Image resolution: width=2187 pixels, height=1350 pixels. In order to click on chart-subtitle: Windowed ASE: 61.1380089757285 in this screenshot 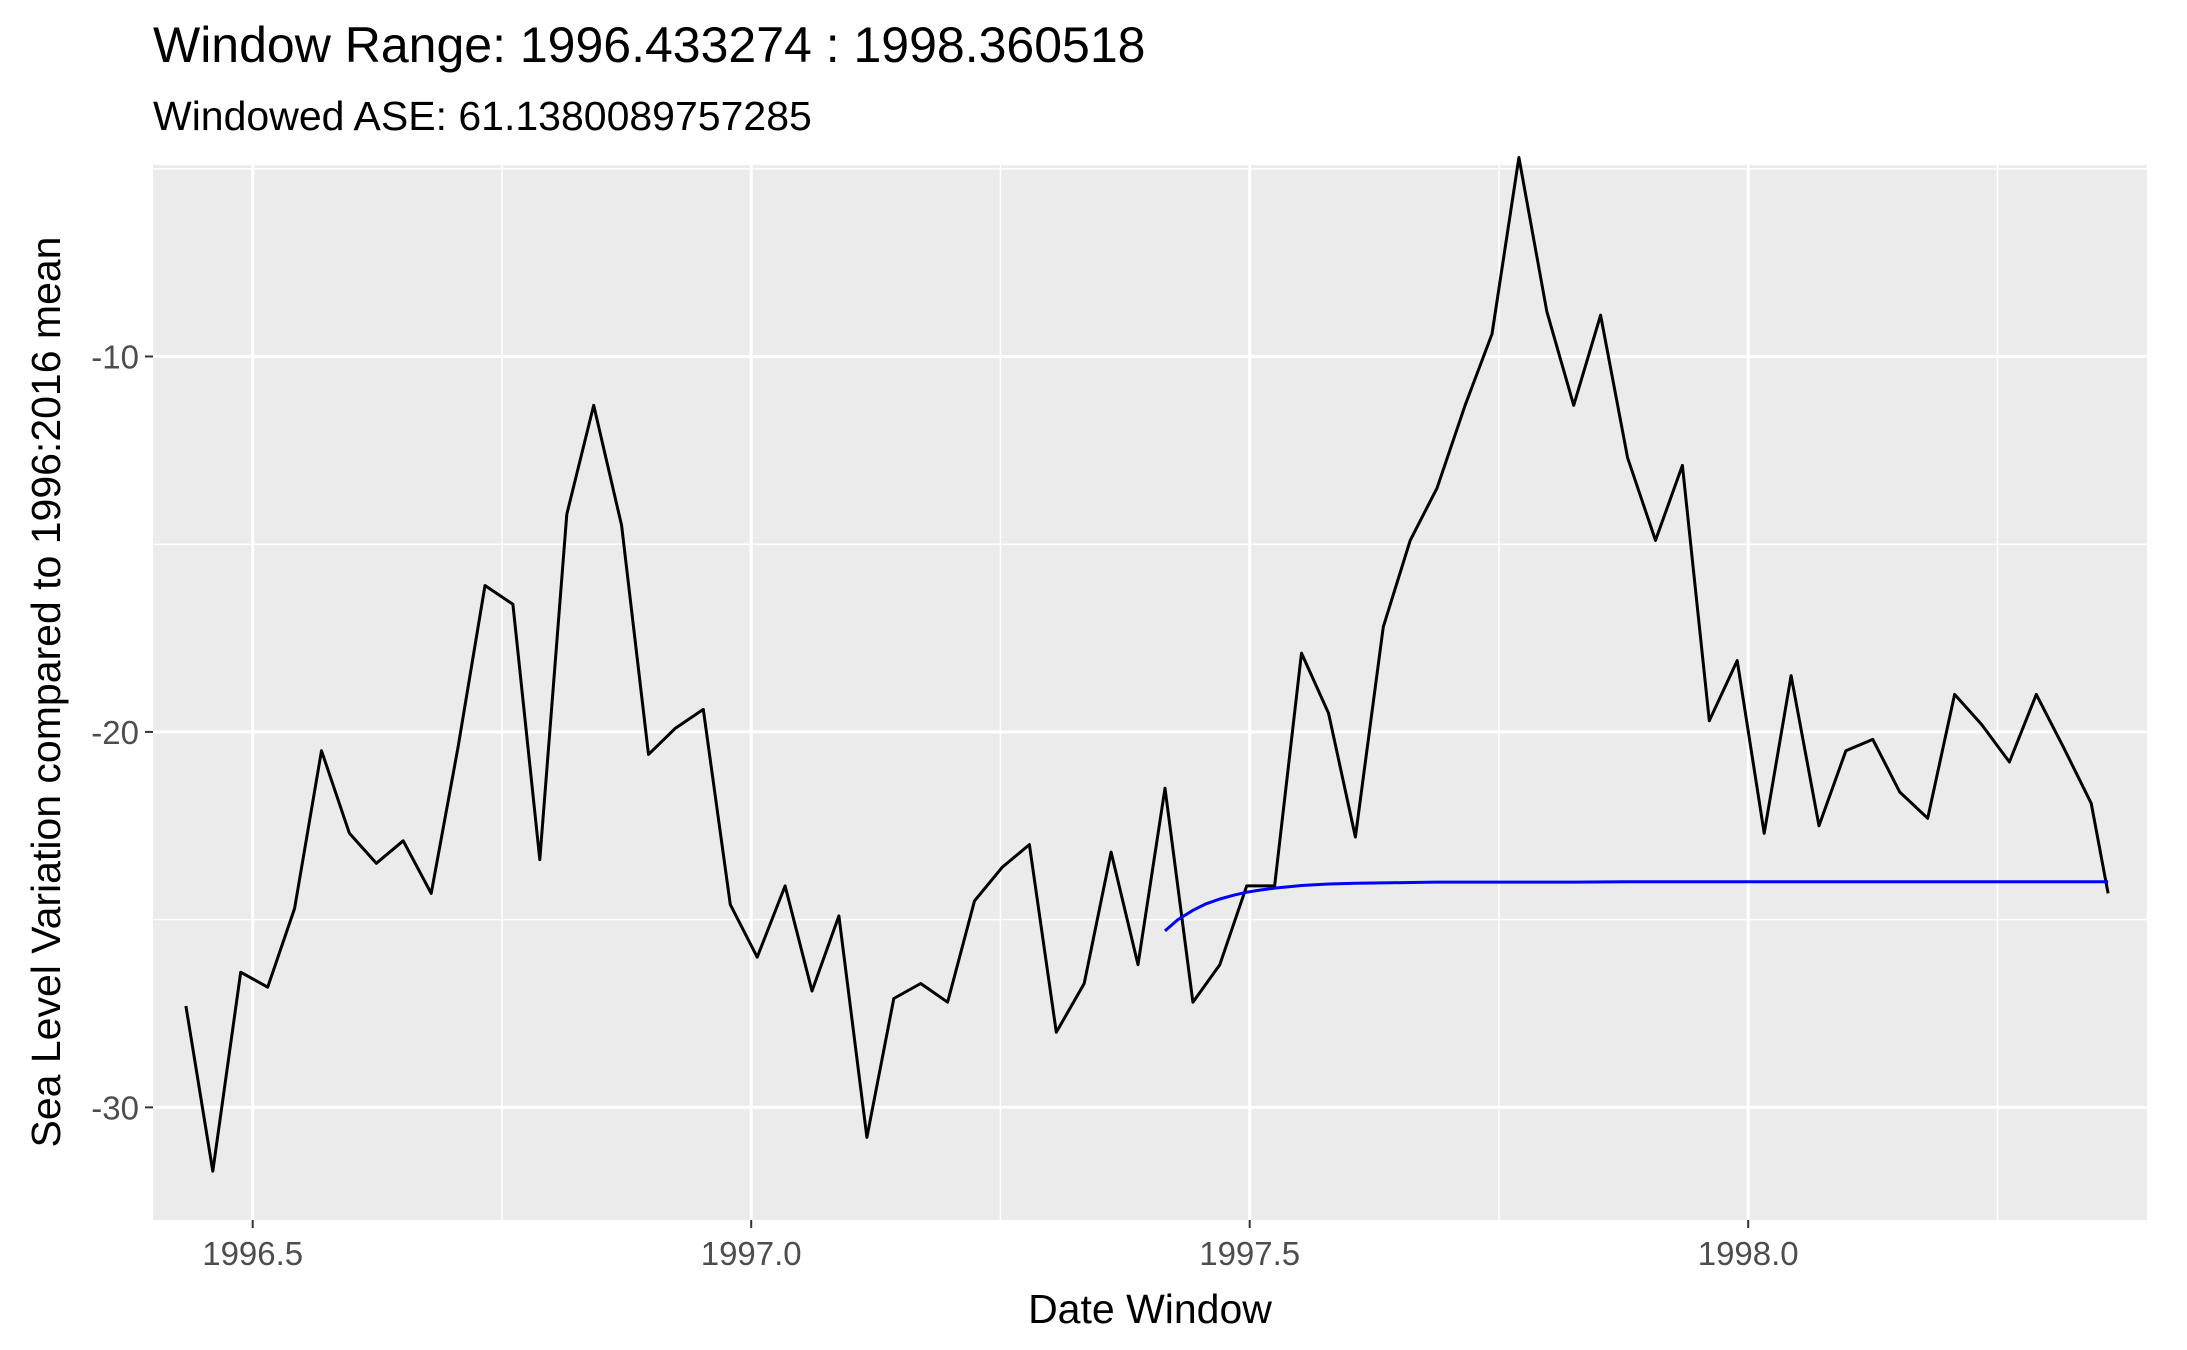, I will do `click(482, 116)`.